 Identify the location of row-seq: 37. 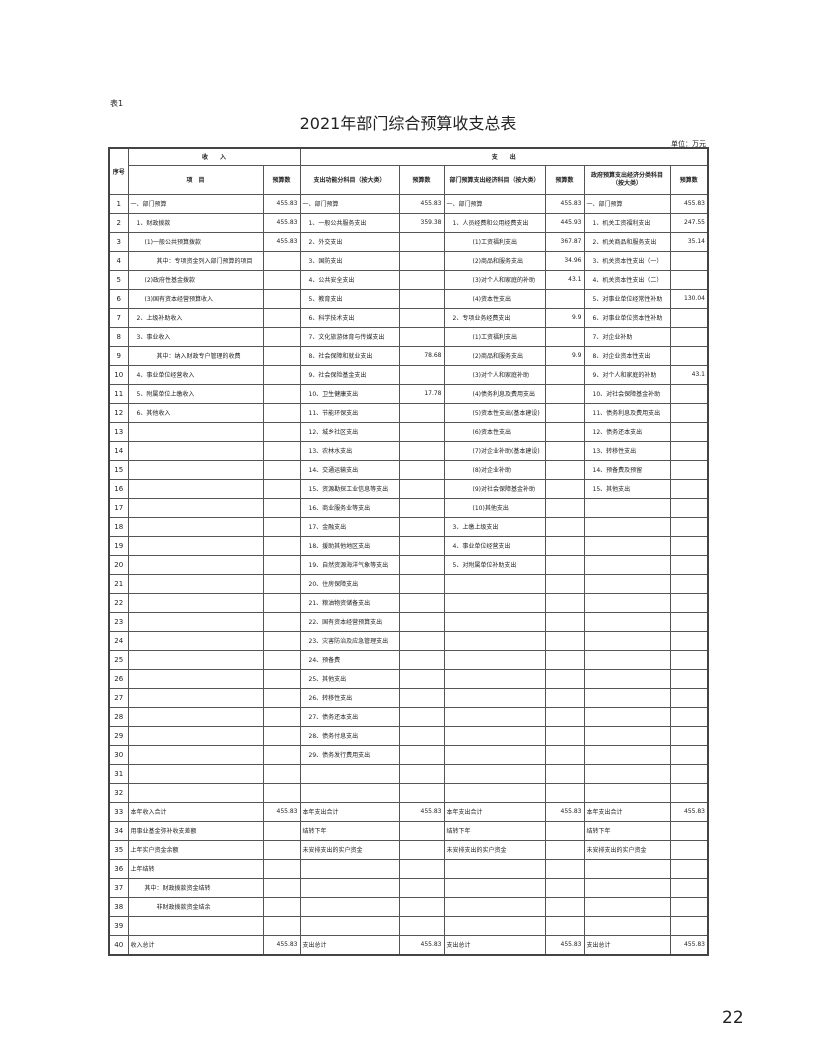
(118, 887).